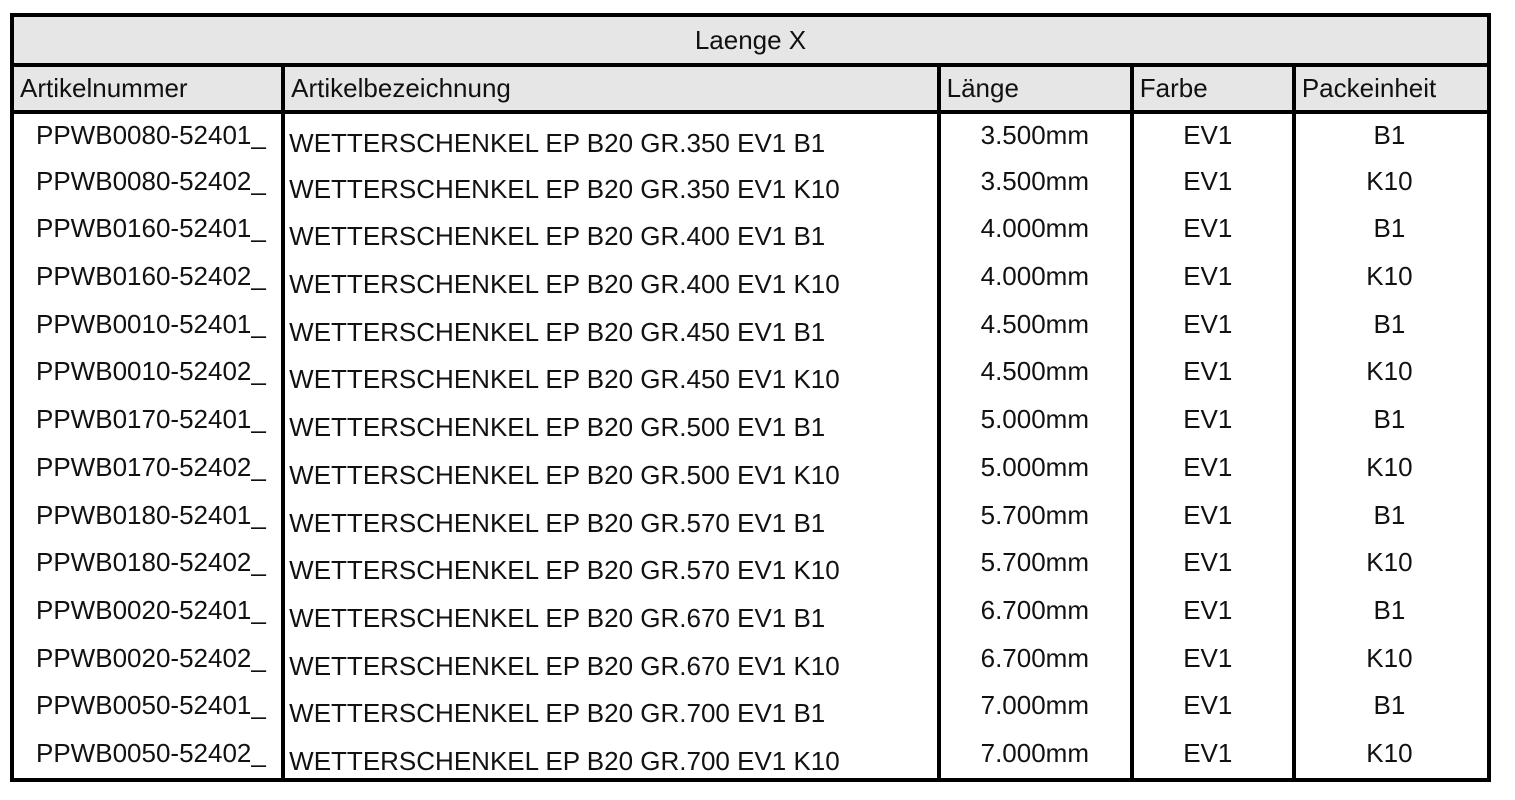  Describe the element at coordinates (151, 514) in the screenshot. I see `cell-artikelnummer: PPWB0180-52401_` at that location.